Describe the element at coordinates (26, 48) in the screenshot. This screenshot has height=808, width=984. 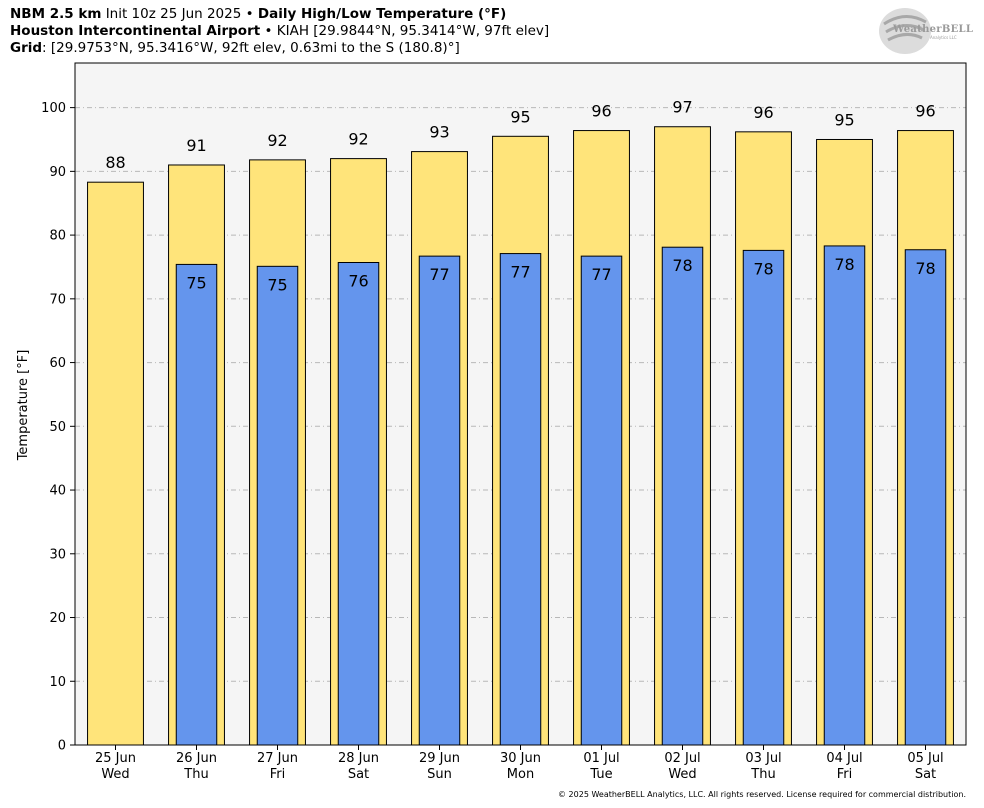
I see `grid-label: Grid` at that location.